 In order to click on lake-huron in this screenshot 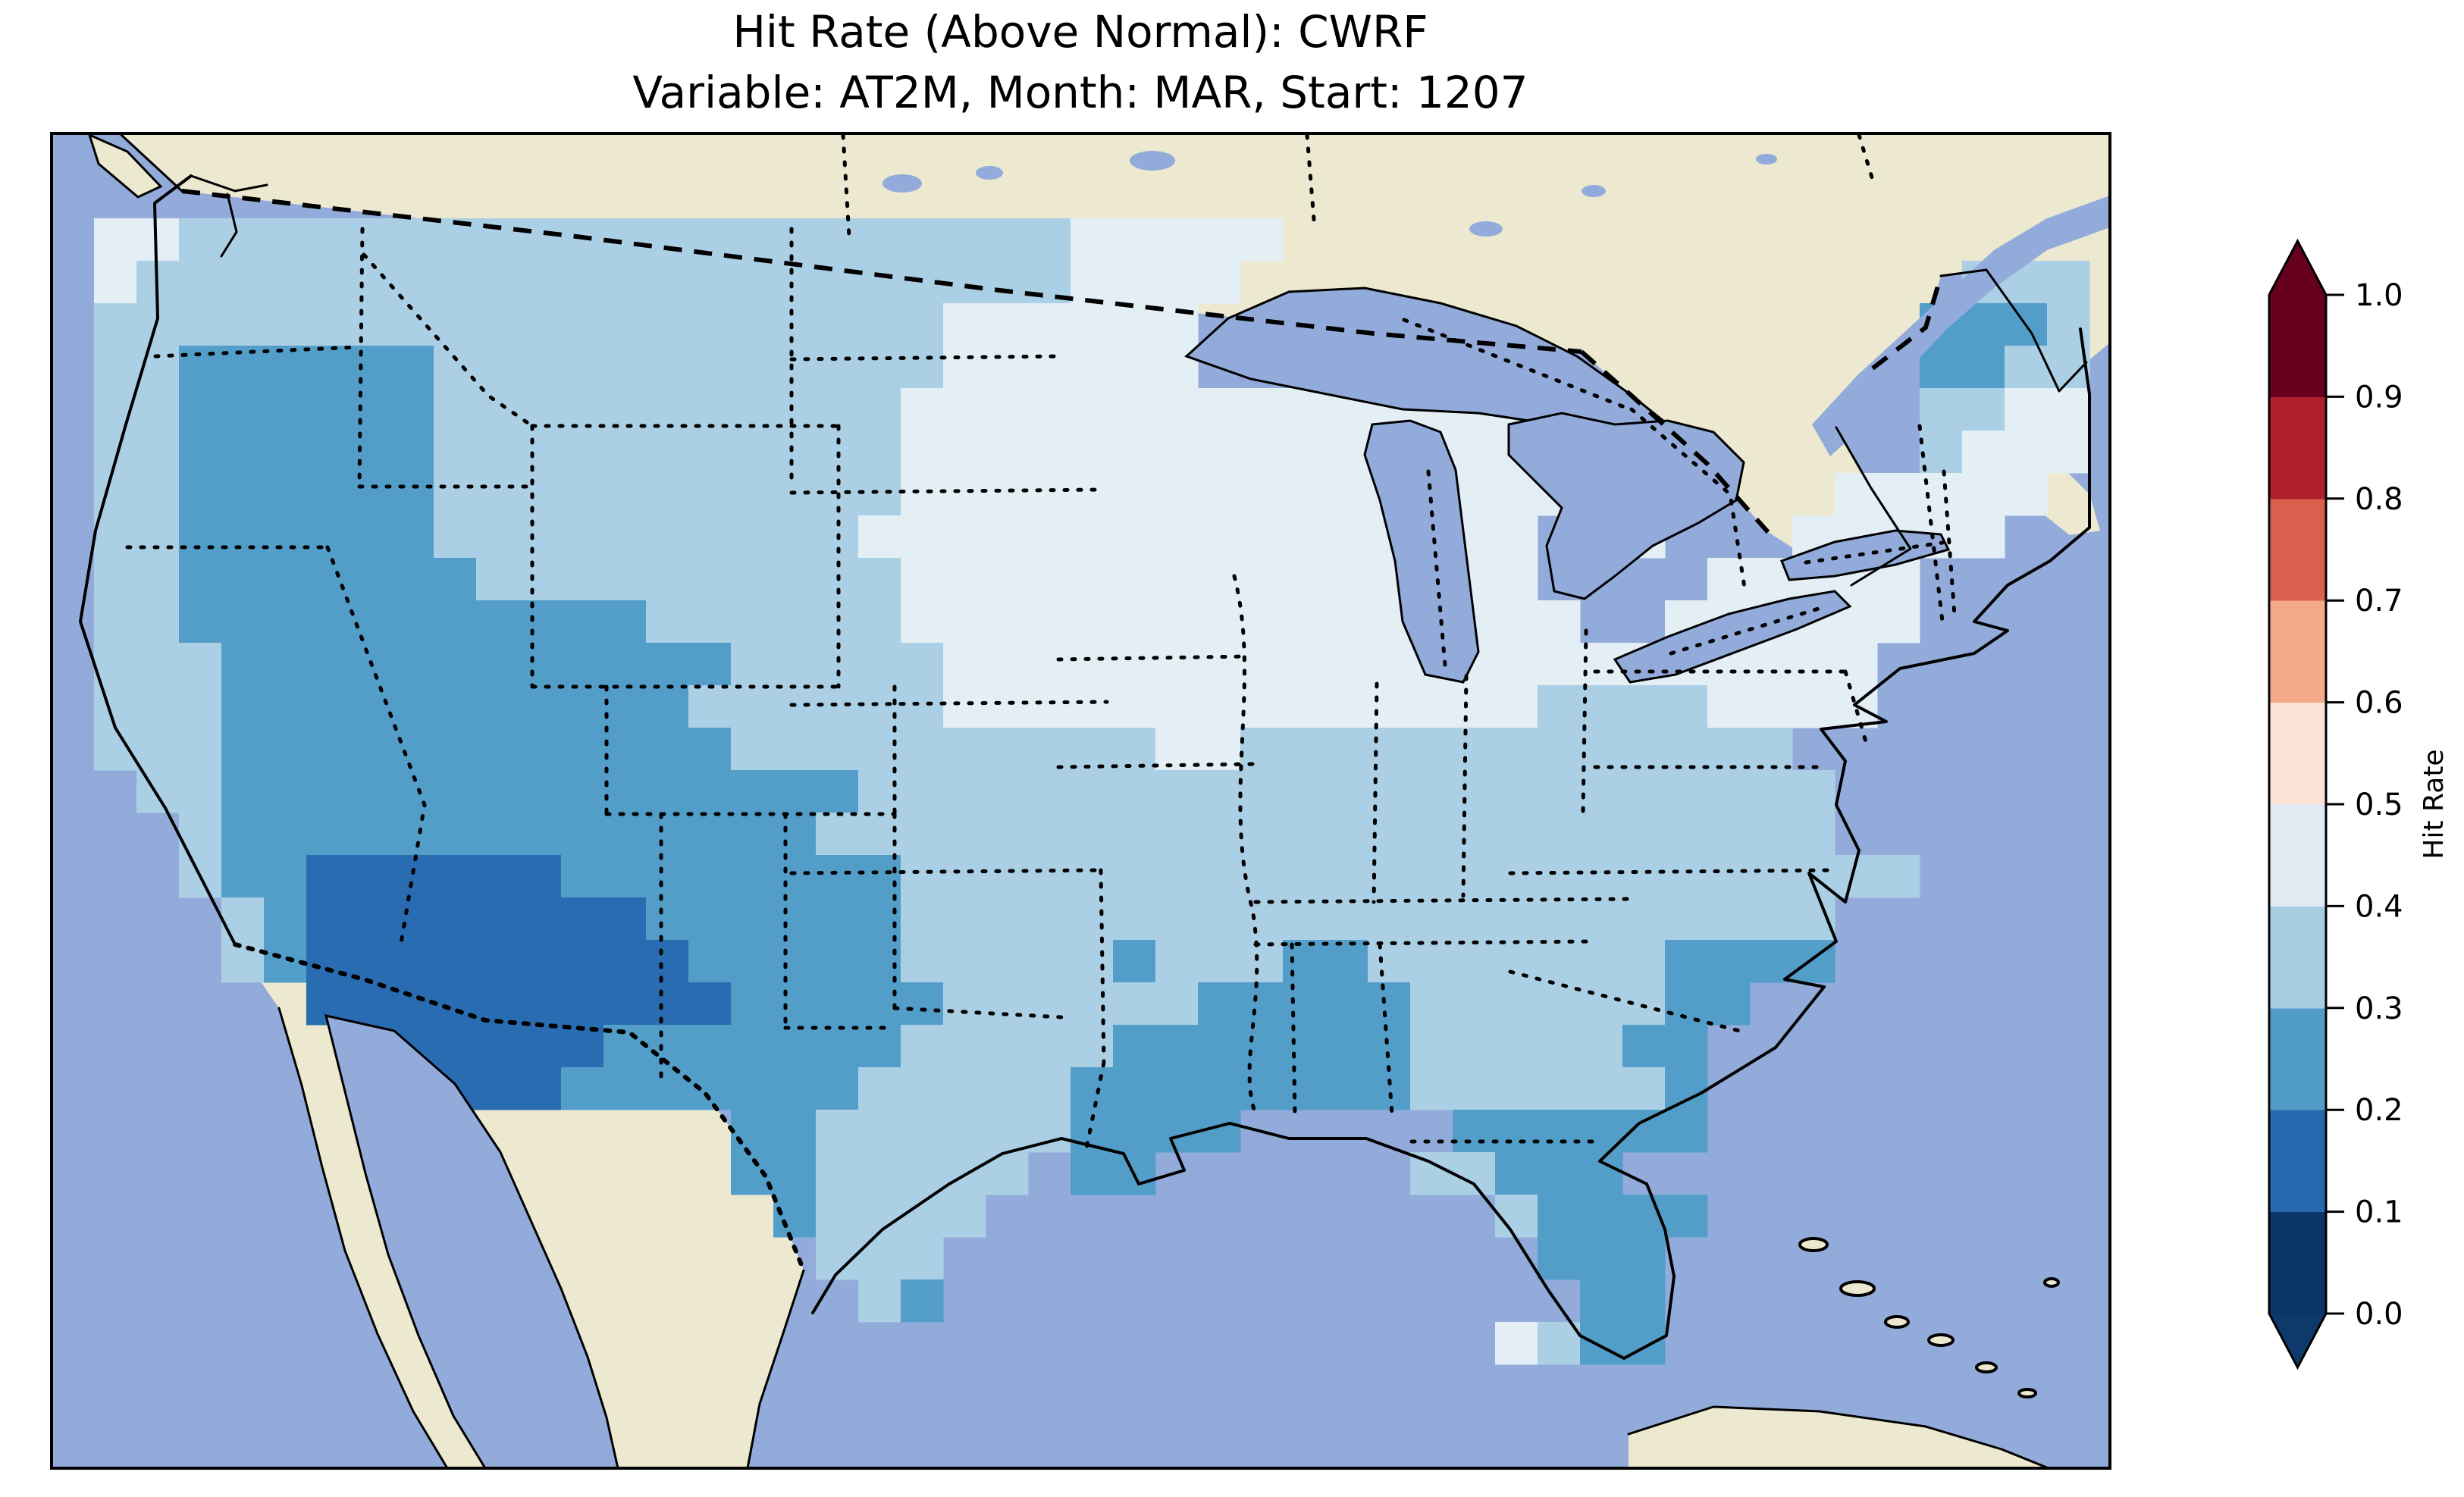, I will do `click(1626, 506)`.